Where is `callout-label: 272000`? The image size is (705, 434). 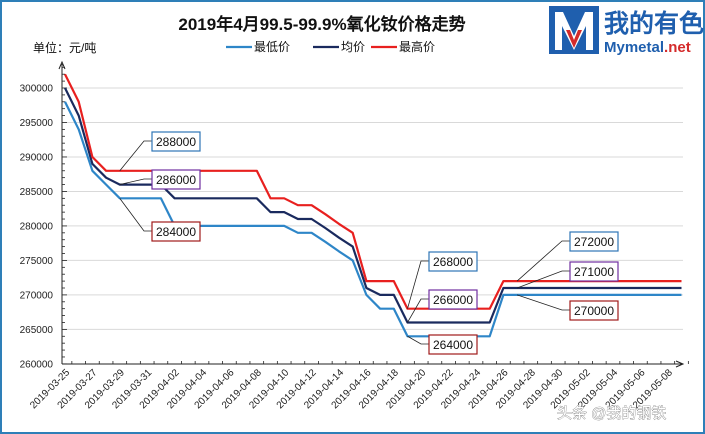 callout-label: 272000 is located at coordinates (594, 242).